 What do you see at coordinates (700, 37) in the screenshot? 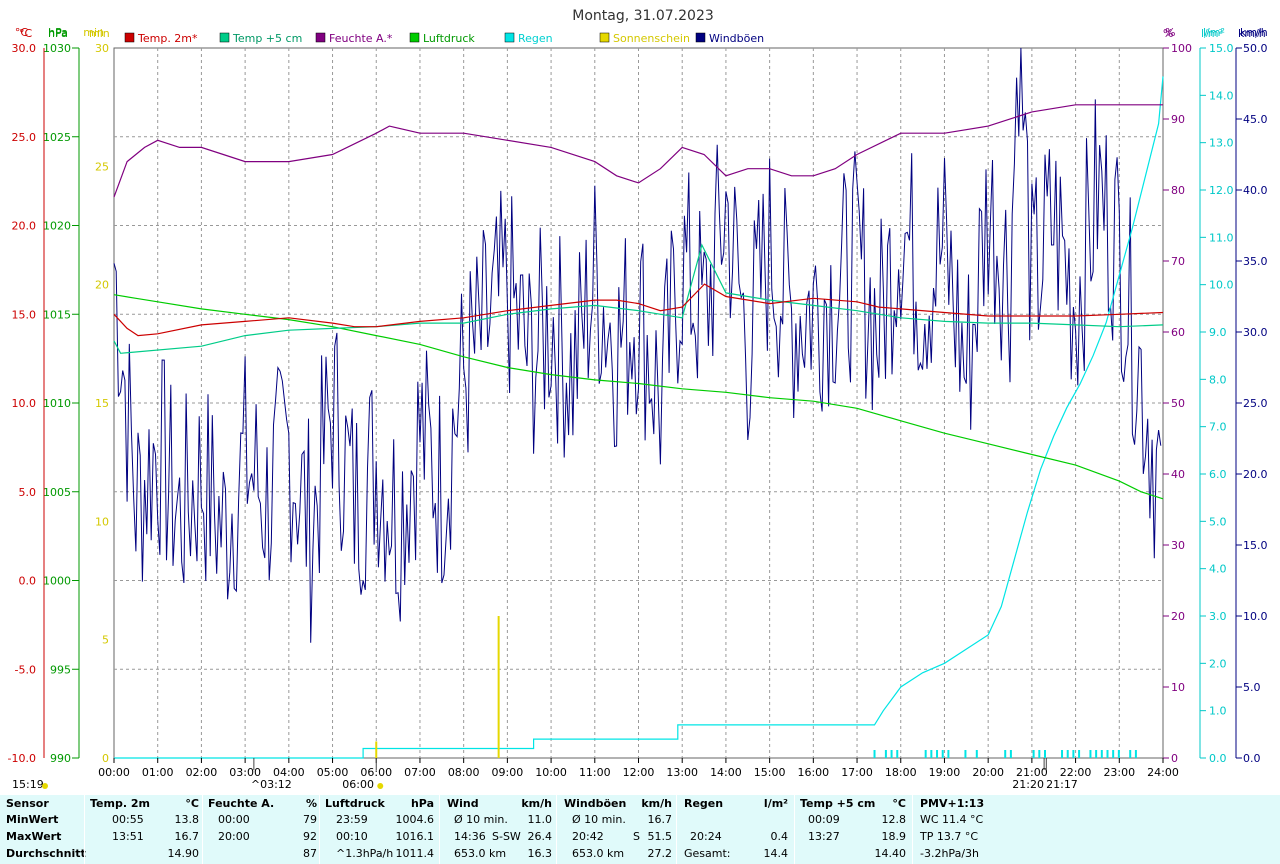
I see `legend-swatch-windboeen` at bounding box center [700, 37].